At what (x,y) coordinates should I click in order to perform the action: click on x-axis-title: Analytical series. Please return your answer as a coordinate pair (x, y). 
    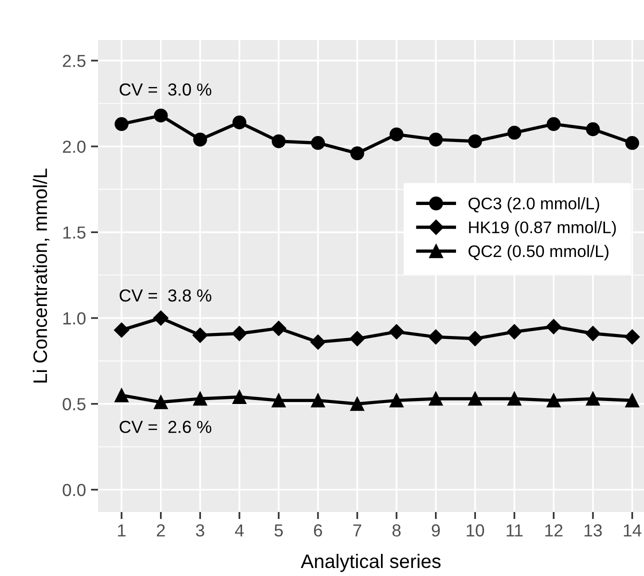
    Looking at the image, I should click on (370, 563).